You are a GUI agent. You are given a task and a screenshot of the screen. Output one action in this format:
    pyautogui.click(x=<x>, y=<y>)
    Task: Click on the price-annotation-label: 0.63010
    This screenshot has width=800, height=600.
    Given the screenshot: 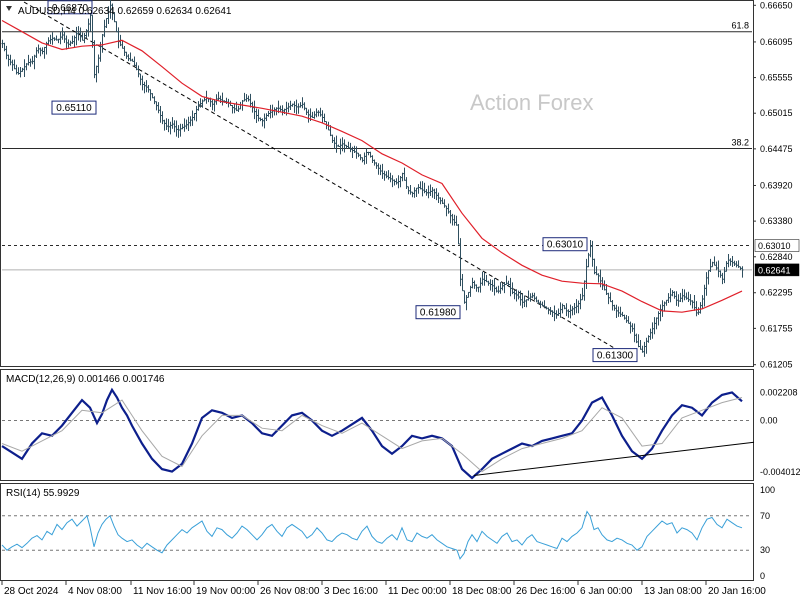 What is the action you would take?
    pyautogui.click(x=565, y=245)
    